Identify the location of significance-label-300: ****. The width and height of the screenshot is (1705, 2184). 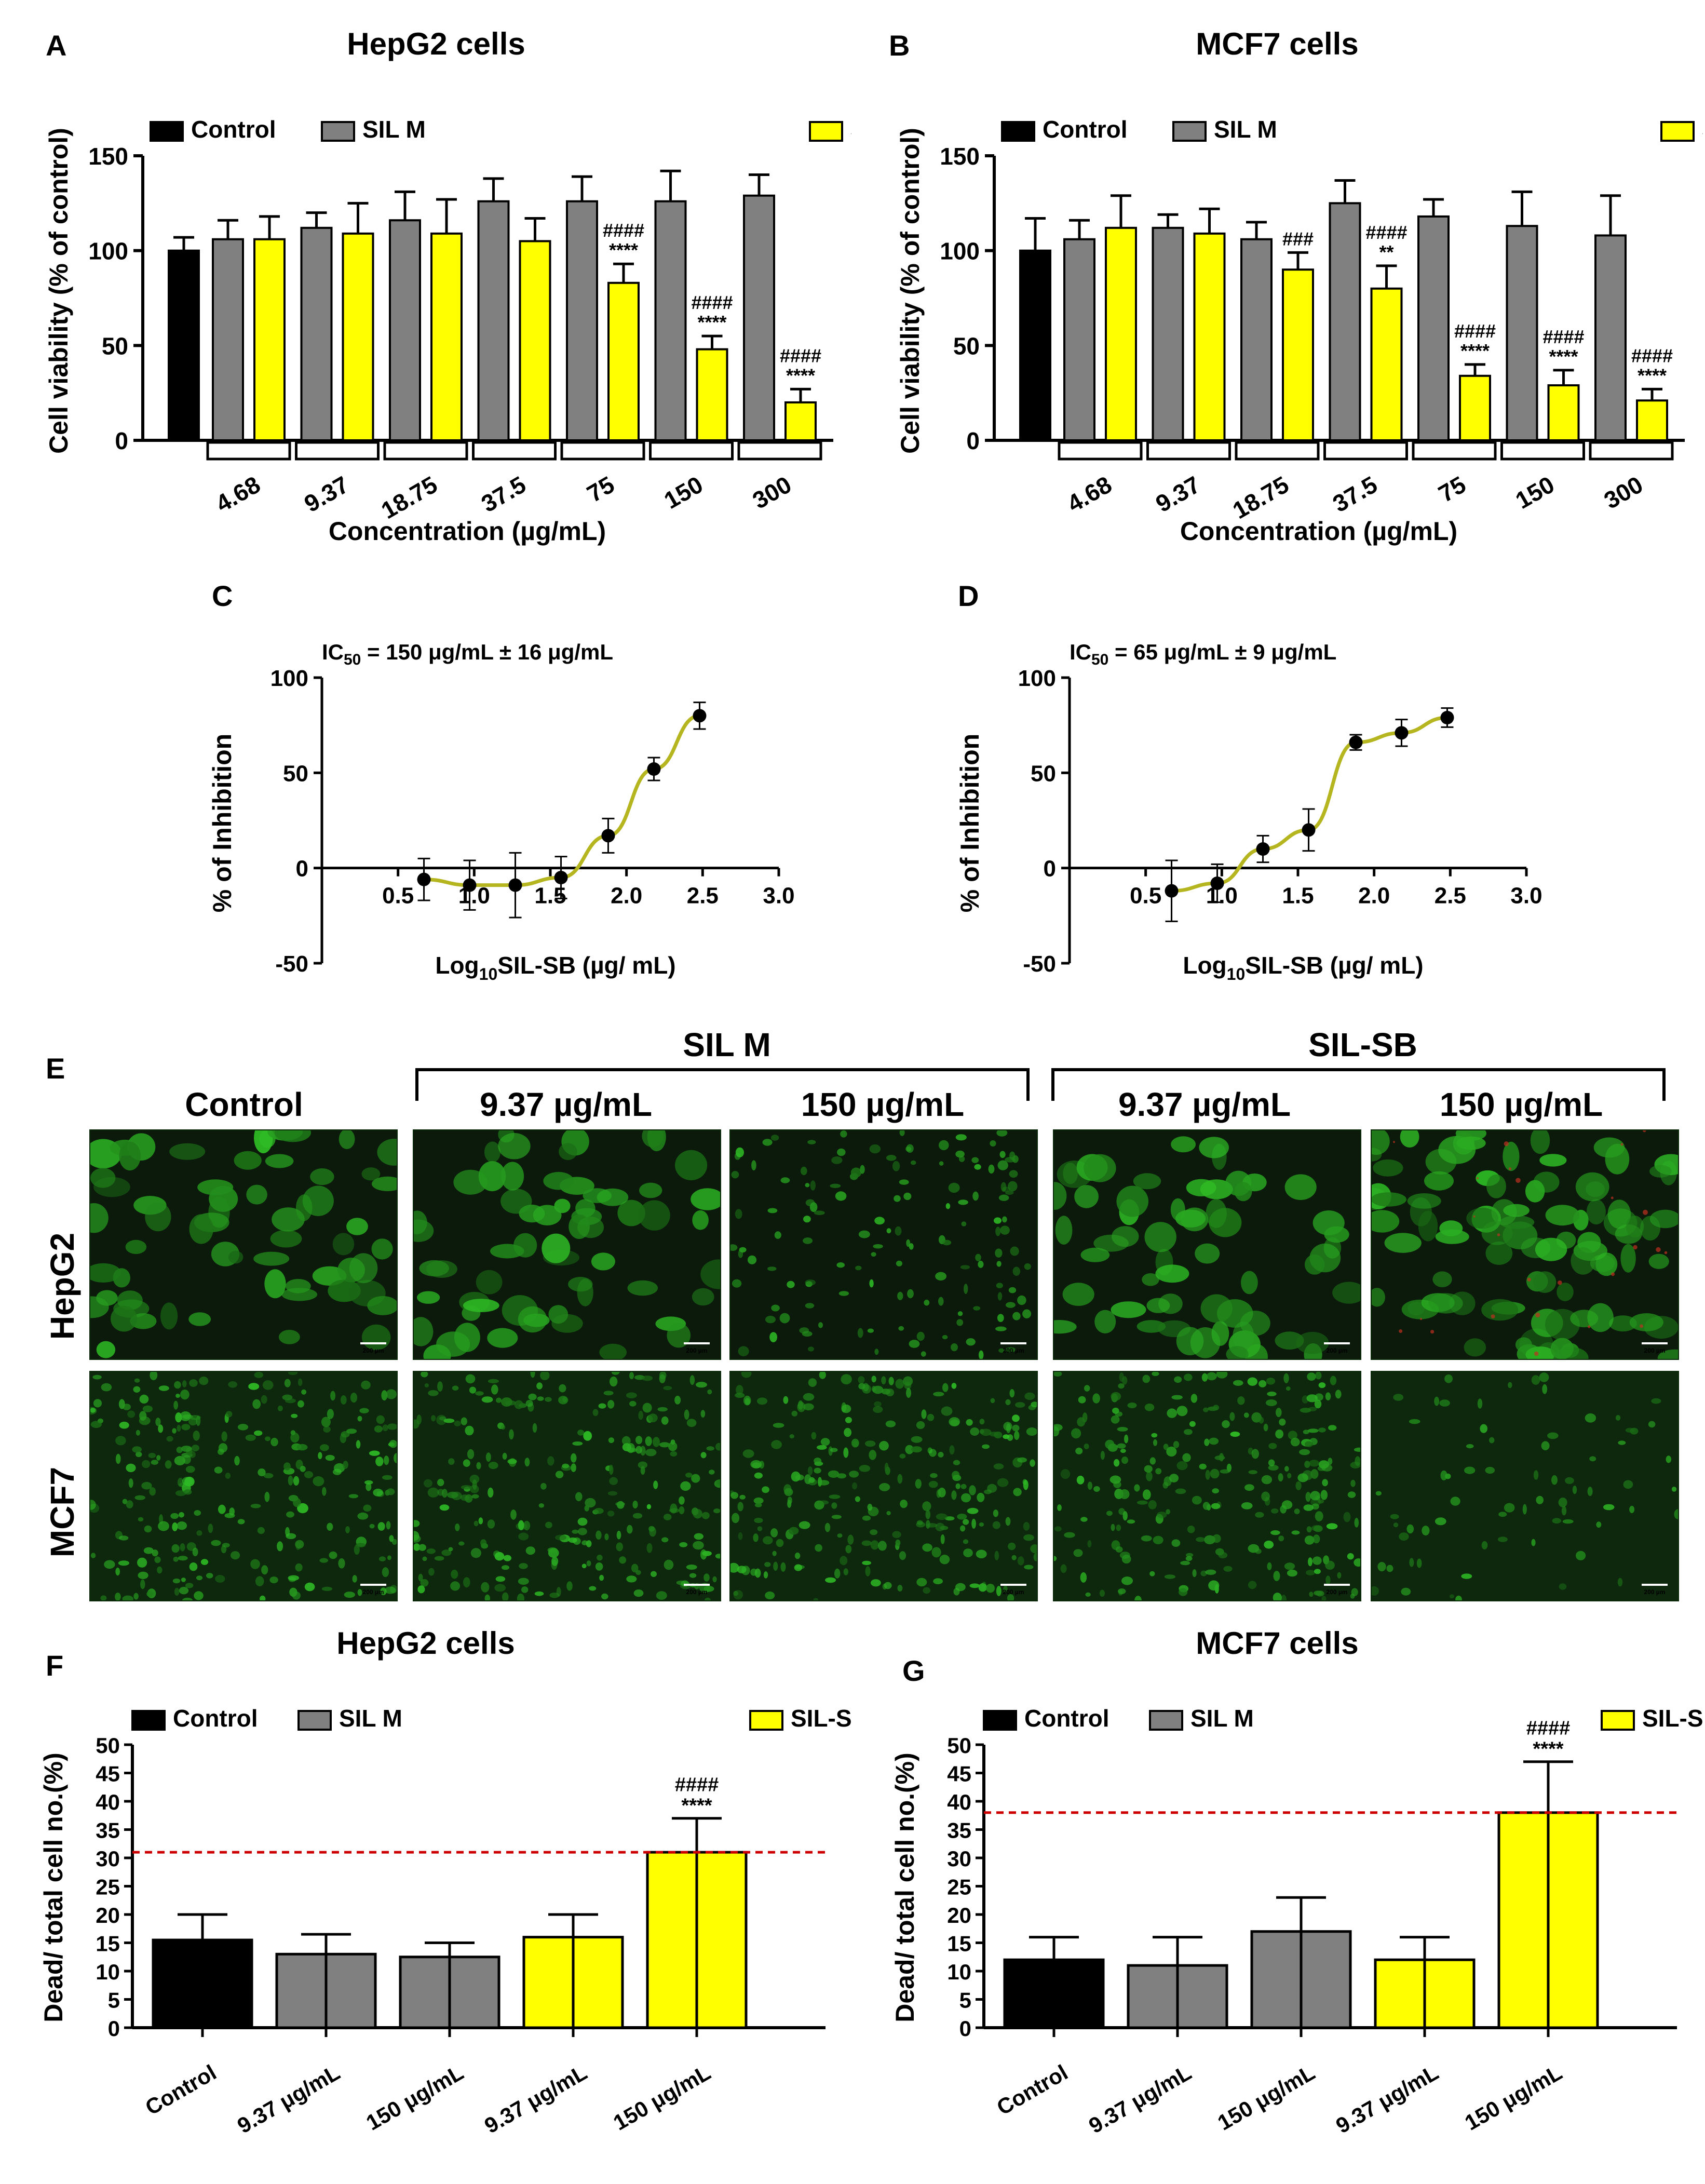
(800, 375).